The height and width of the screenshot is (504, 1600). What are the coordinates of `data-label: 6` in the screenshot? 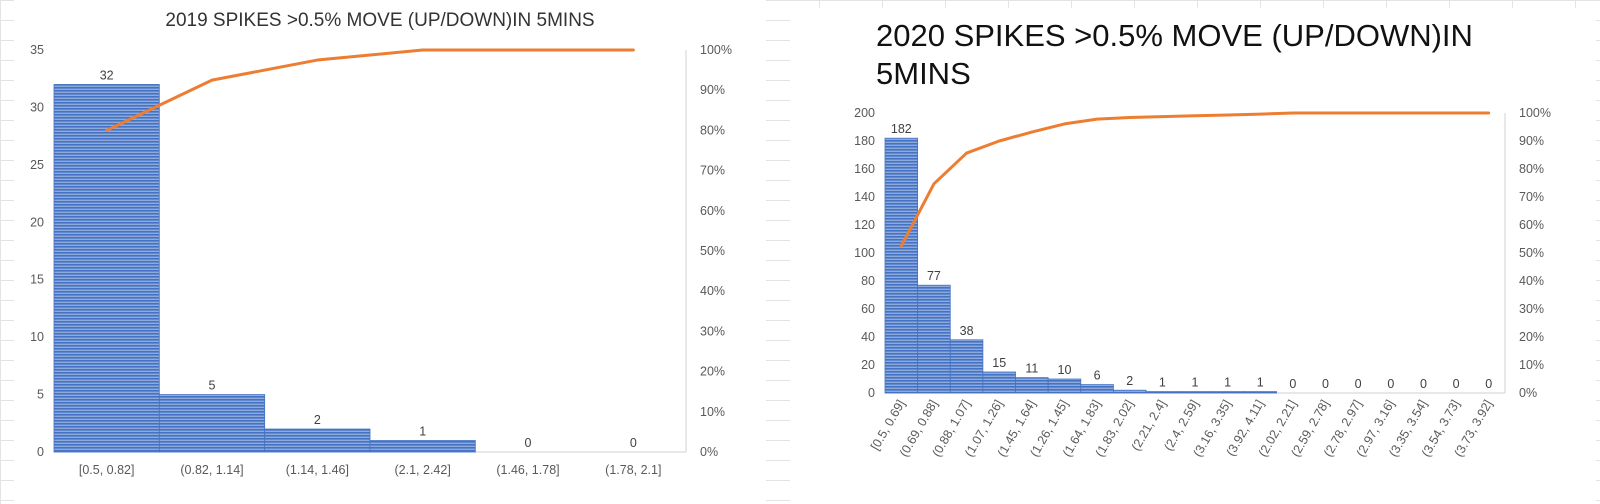 It's located at (1097, 376).